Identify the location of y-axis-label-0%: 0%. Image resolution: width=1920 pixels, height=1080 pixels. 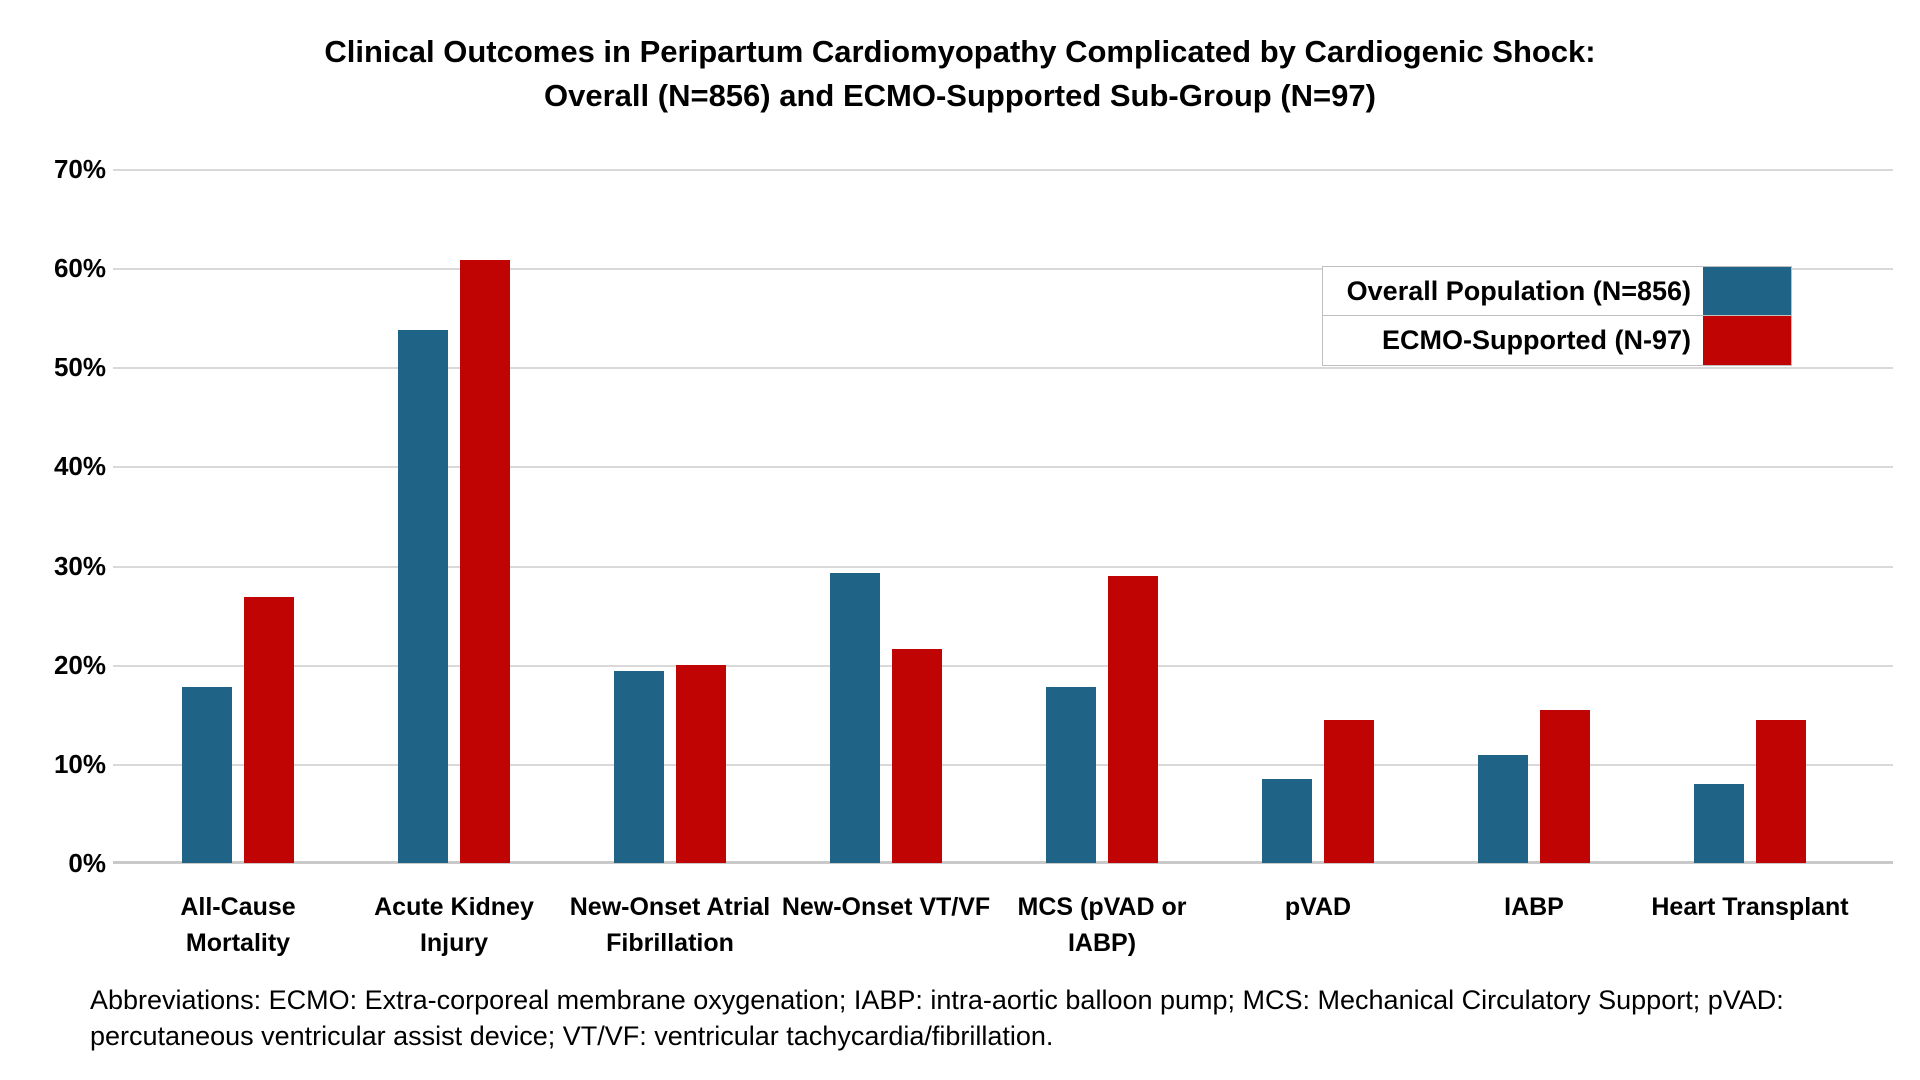
(87, 863).